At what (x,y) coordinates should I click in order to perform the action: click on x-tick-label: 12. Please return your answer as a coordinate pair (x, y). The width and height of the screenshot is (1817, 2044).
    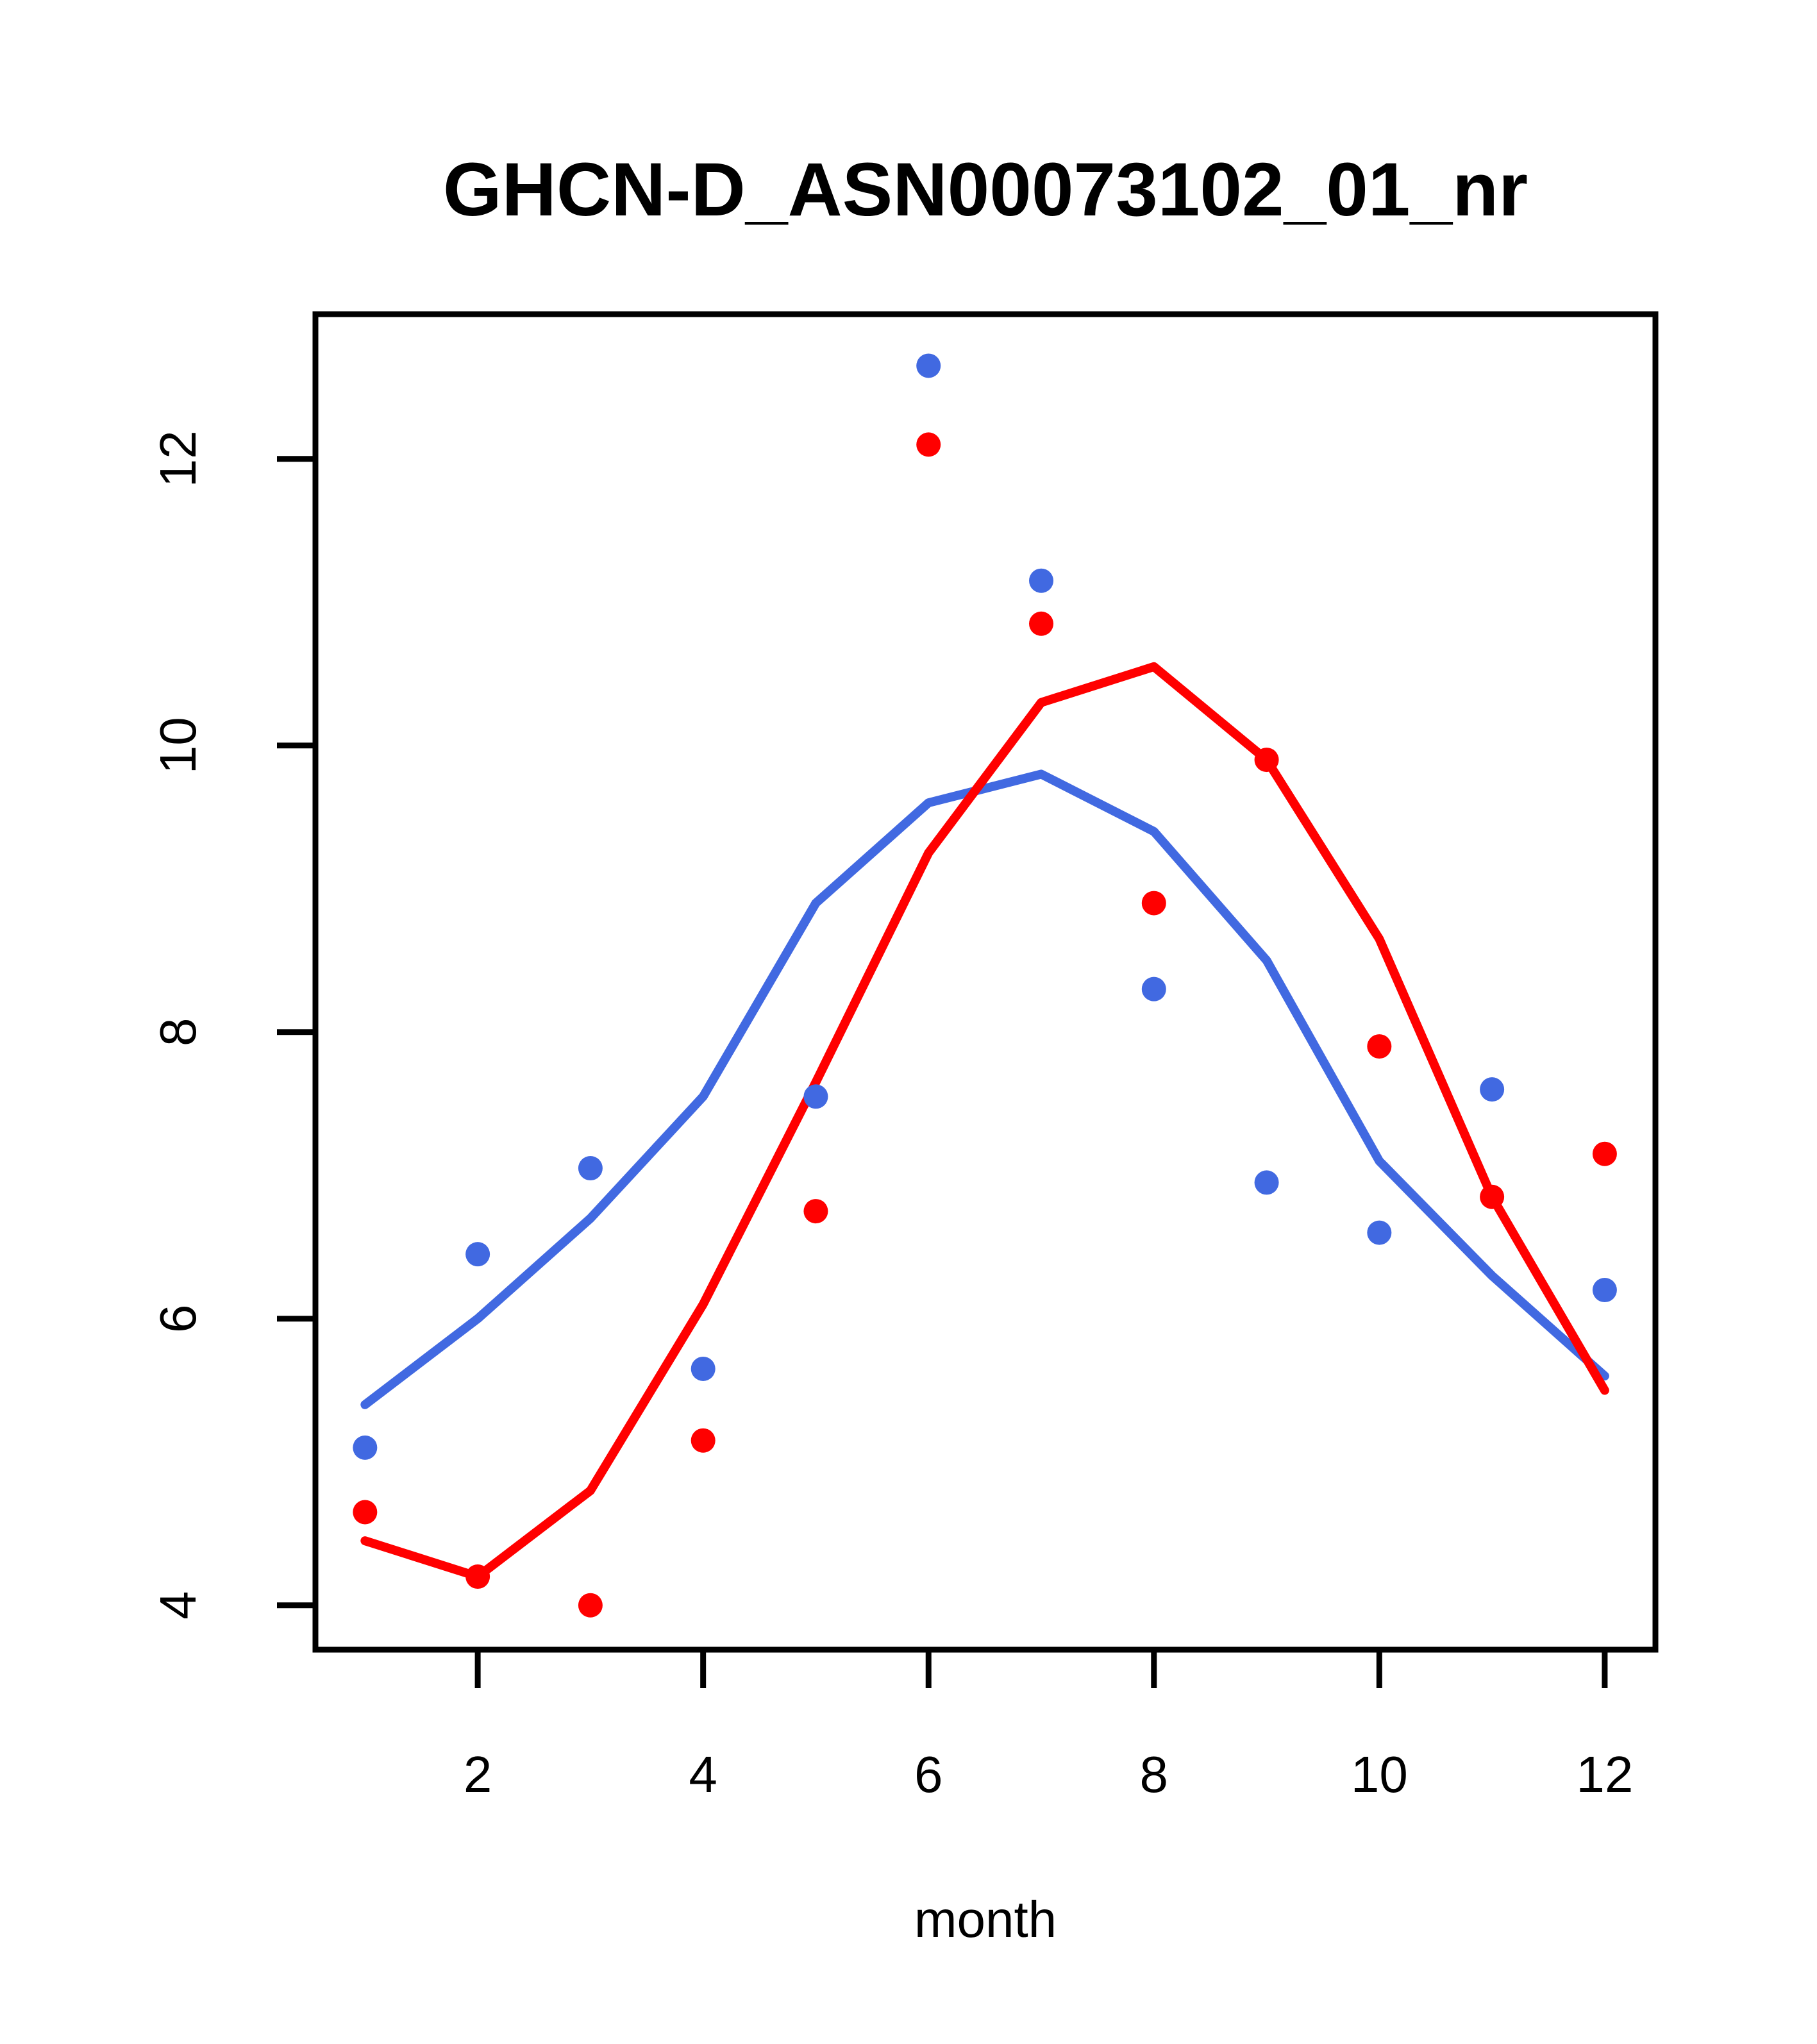
    Looking at the image, I should click on (1604, 1775).